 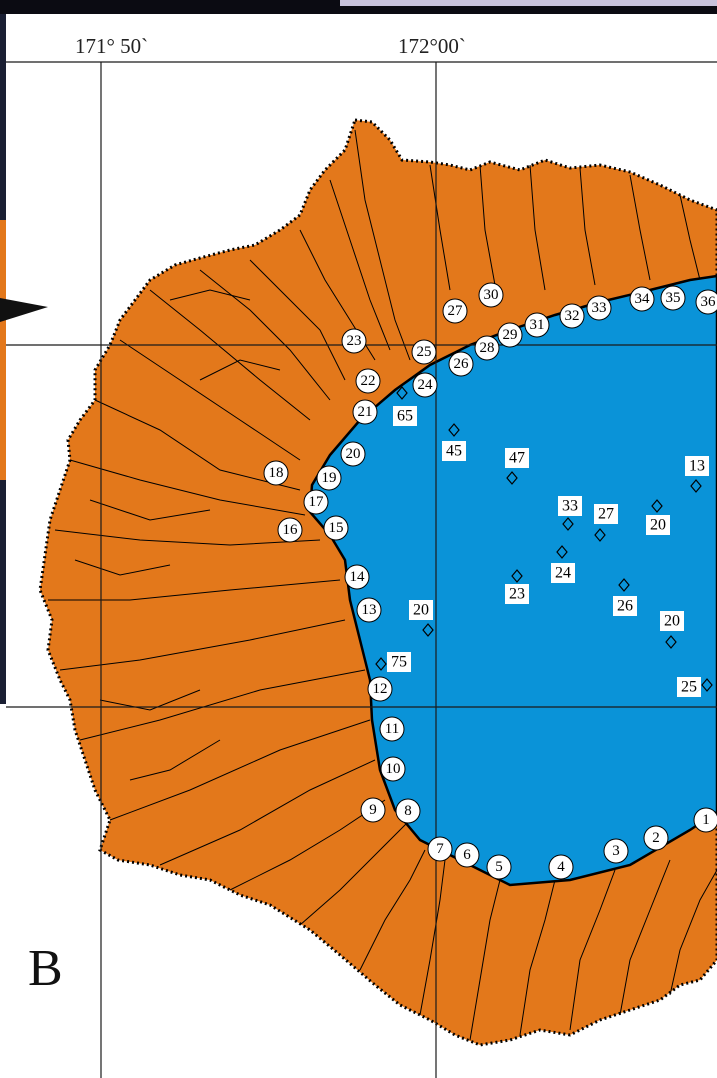 I want to click on shore-point-label: 8, so click(x=408, y=811).